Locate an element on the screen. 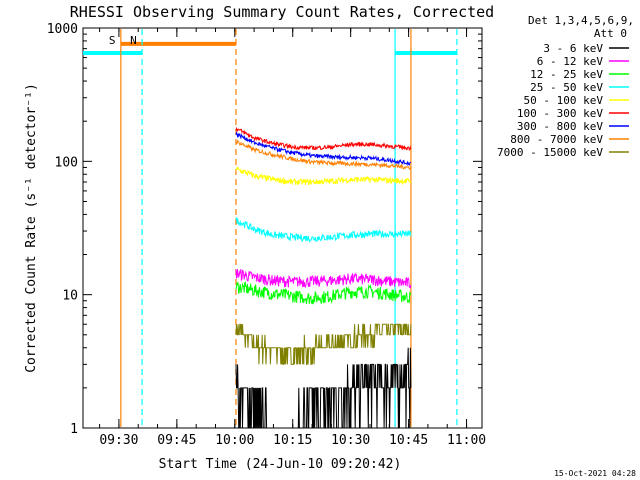 The image size is (640, 480). y-tick-label: 1000 is located at coordinates (62, 29).